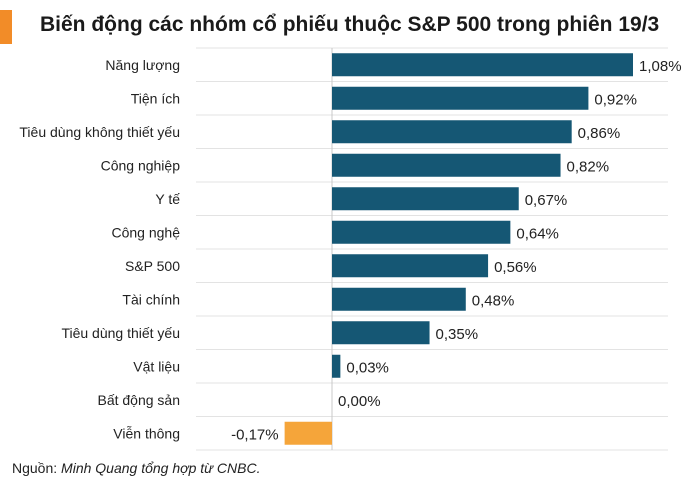 The width and height of the screenshot is (700, 482). I want to click on data-label: 0,56%, so click(515, 267).